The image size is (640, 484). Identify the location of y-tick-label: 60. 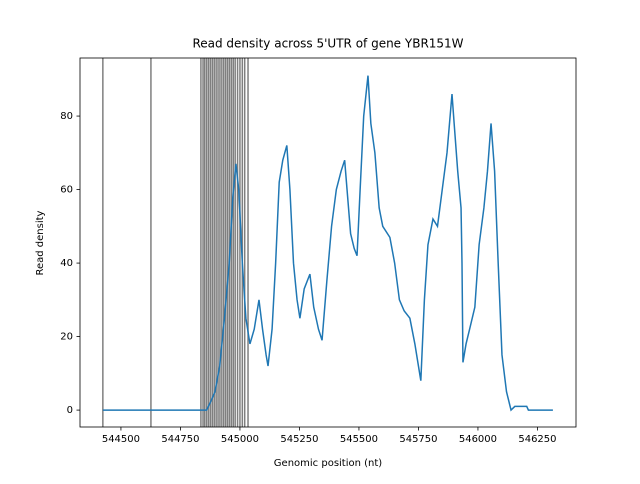
(66, 190).